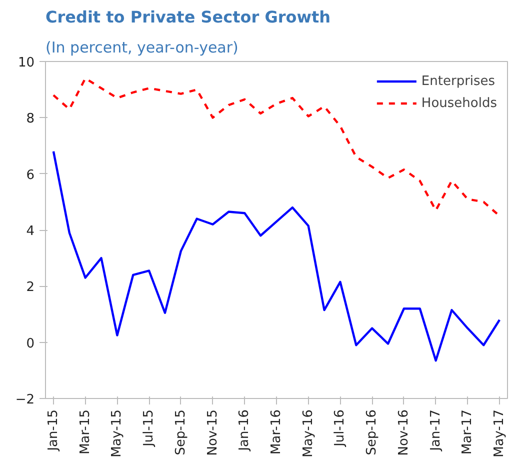 This screenshot has height=464, width=521. Describe the element at coordinates (30, 119) in the screenshot. I see `y-tick-label: 8` at that location.